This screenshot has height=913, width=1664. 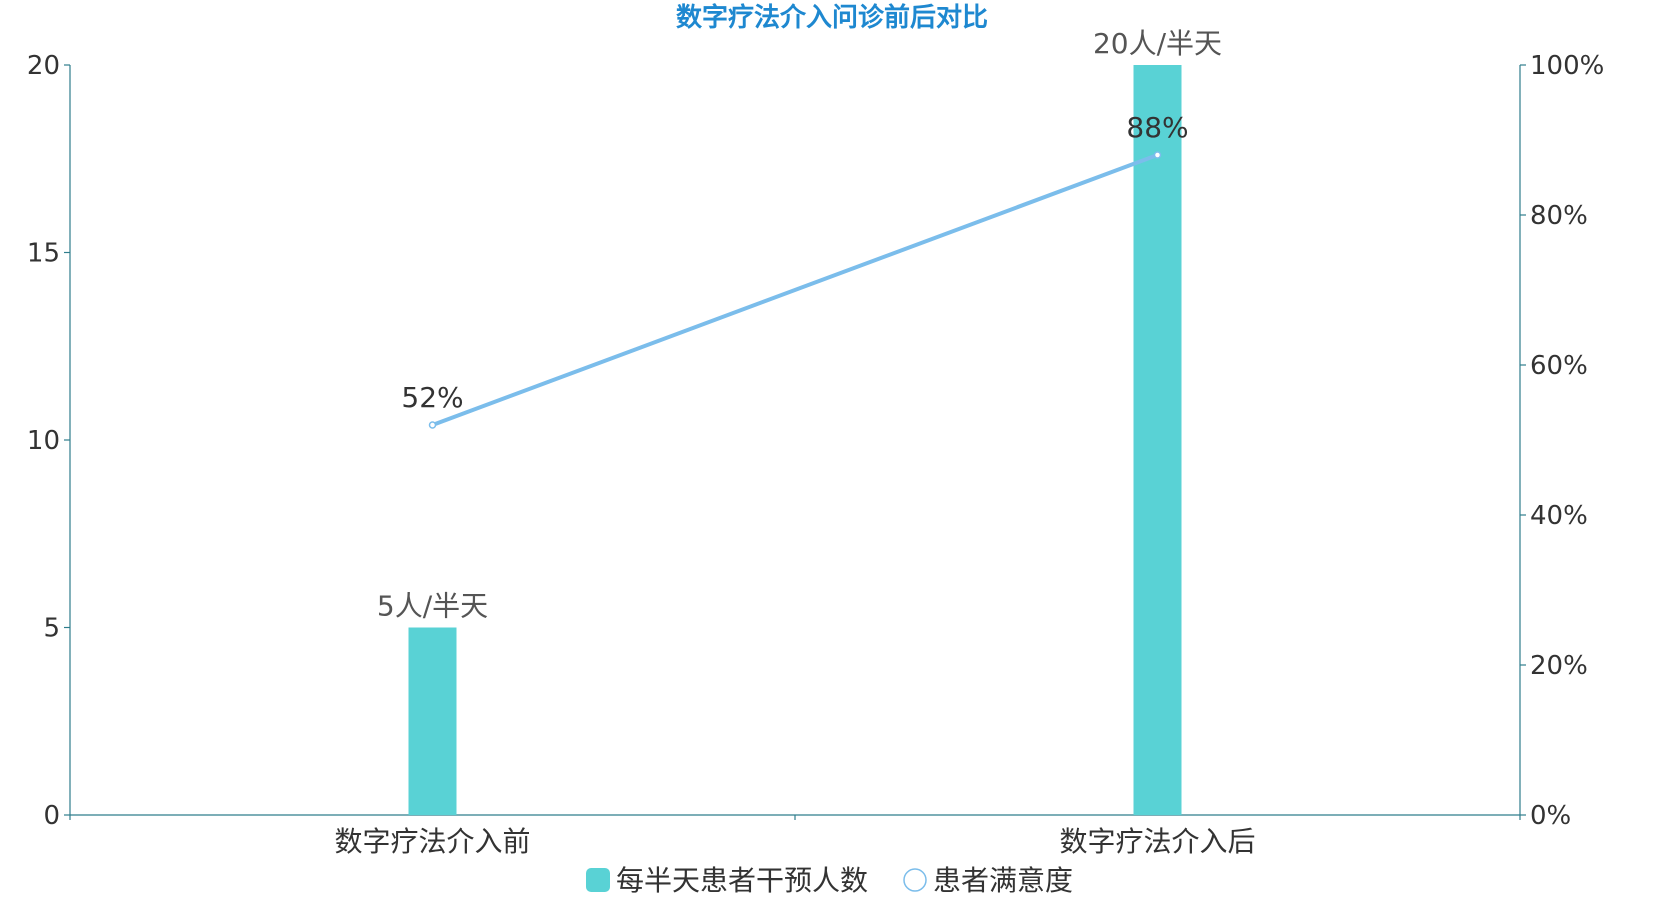 I want to click on bar-data-label: 20人/半天, so click(x=1157, y=43).